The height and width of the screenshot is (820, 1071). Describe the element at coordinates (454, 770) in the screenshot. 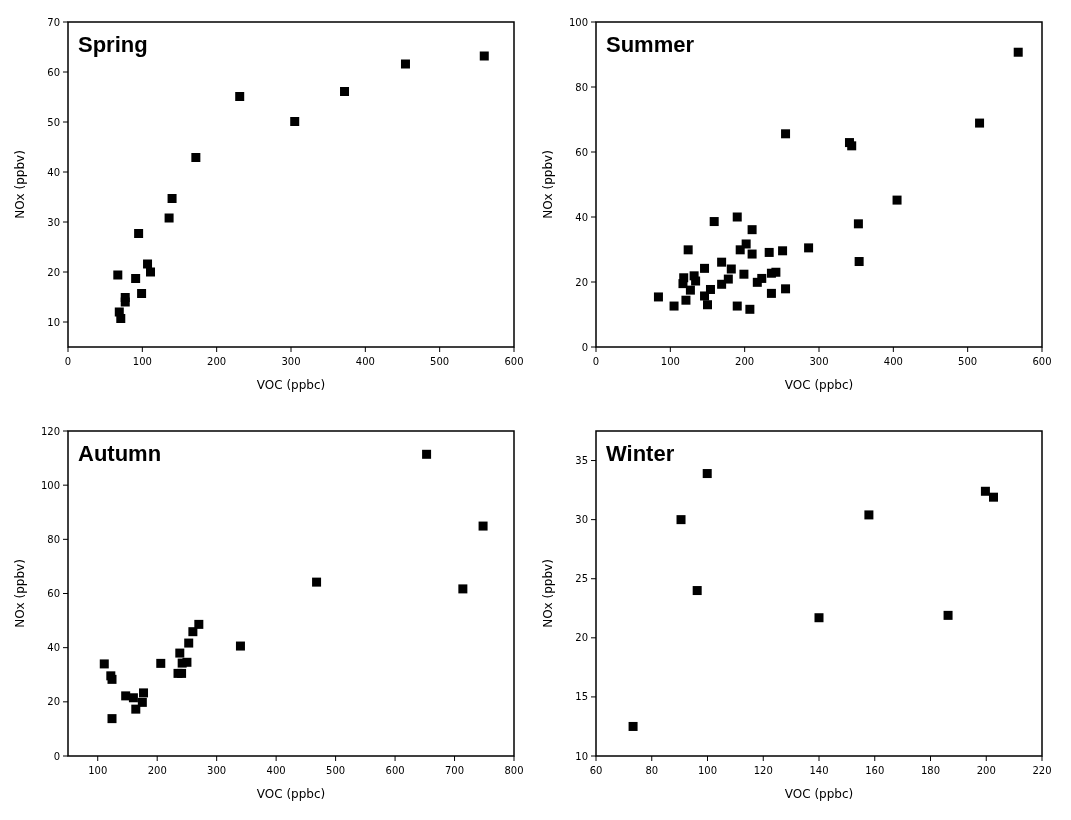

I see `x-tick-label: 700` at that location.